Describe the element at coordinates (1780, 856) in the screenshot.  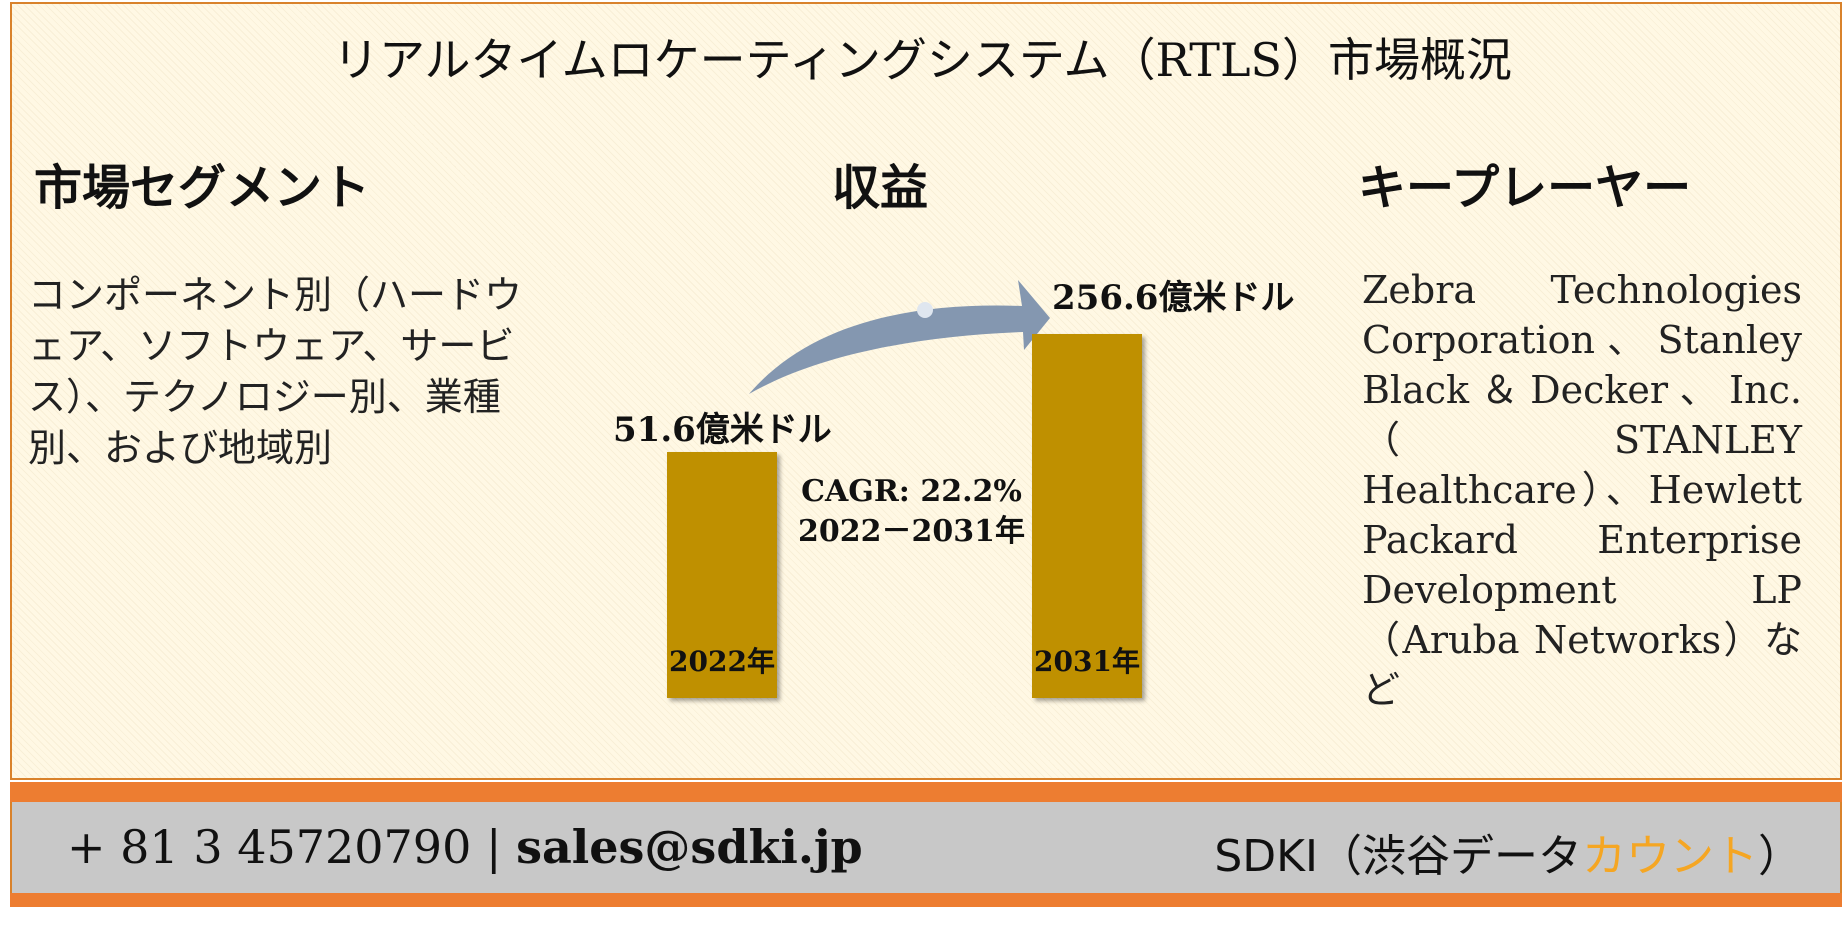
I see `brand-suffix: ）` at that location.